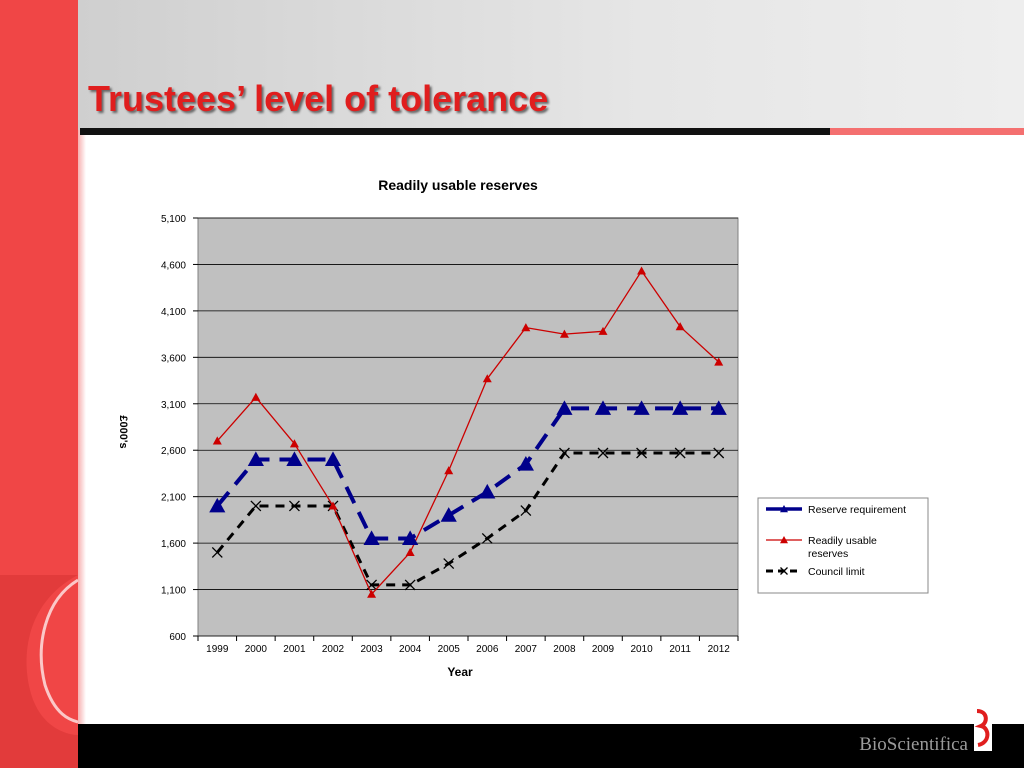 The height and width of the screenshot is (768, 1024). I want to click on legend-label: Council limit, so click(836, 572).